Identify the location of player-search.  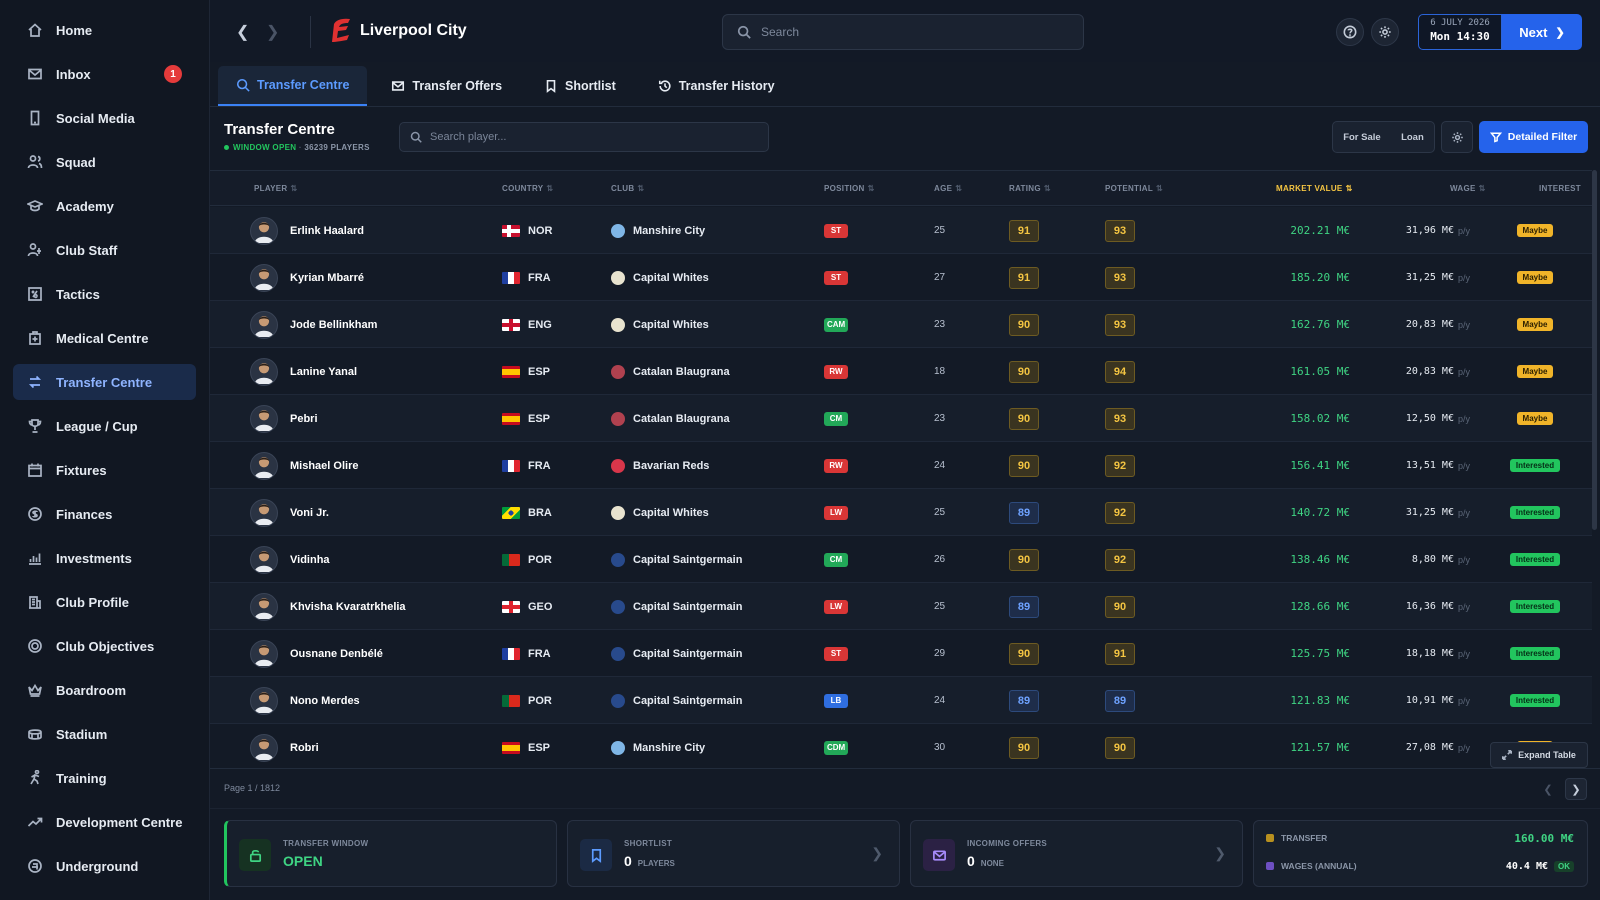
(584, 137).